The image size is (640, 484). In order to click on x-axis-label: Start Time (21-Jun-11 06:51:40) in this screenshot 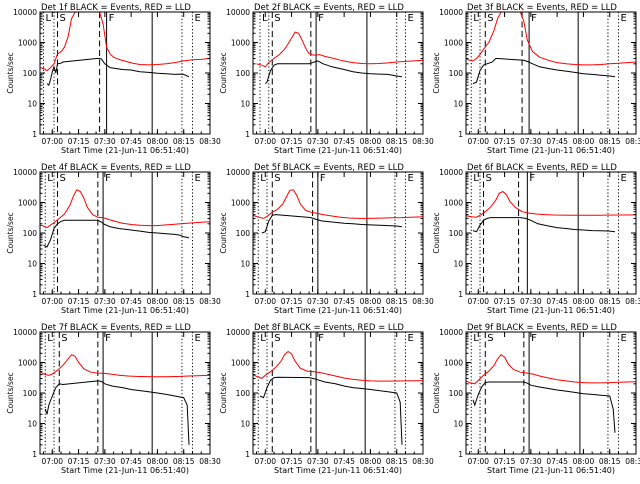, I will do `click(338, 150)`.